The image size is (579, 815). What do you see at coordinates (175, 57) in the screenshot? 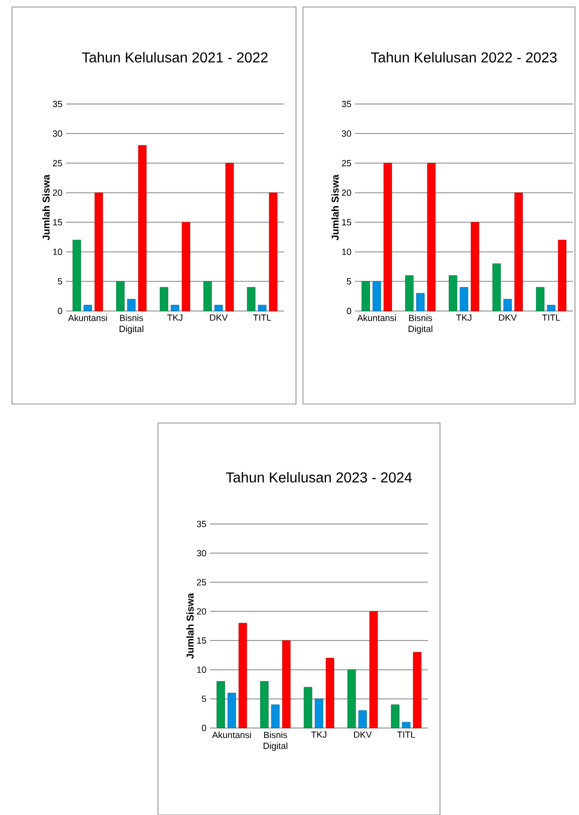
I see `chart-title: Tahun Kelulusan 2021 - 2022` at bounding box center [175, 57].